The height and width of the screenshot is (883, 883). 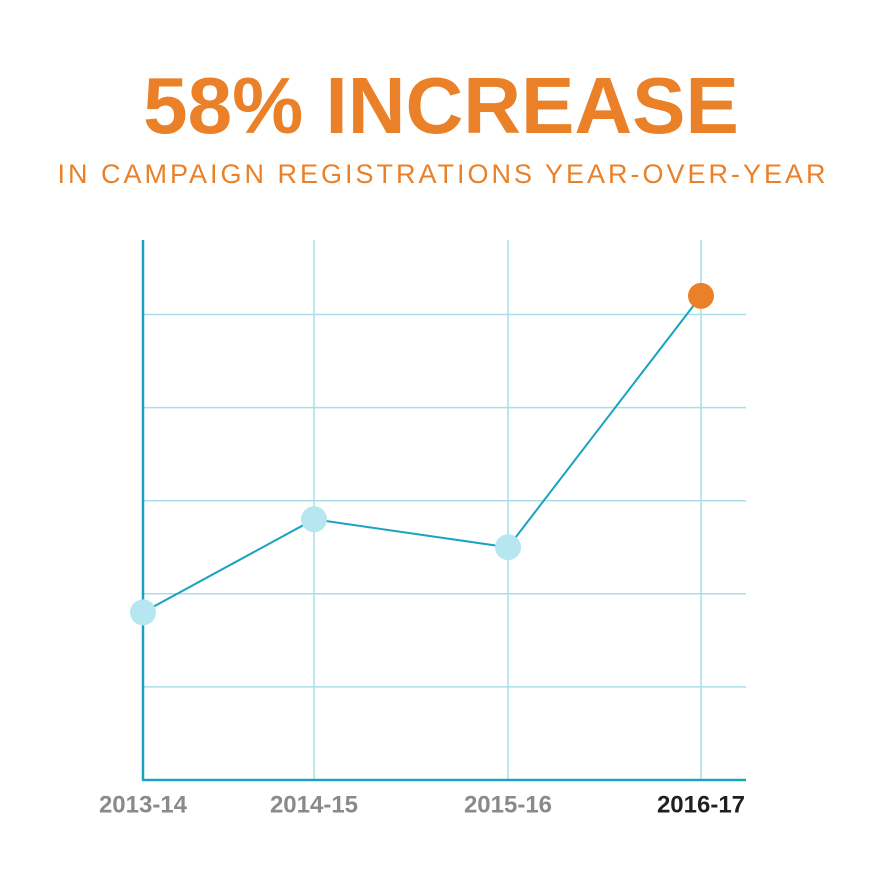 I want to click on chart-title: 58% INCREASE, so click(x=441, y=105).